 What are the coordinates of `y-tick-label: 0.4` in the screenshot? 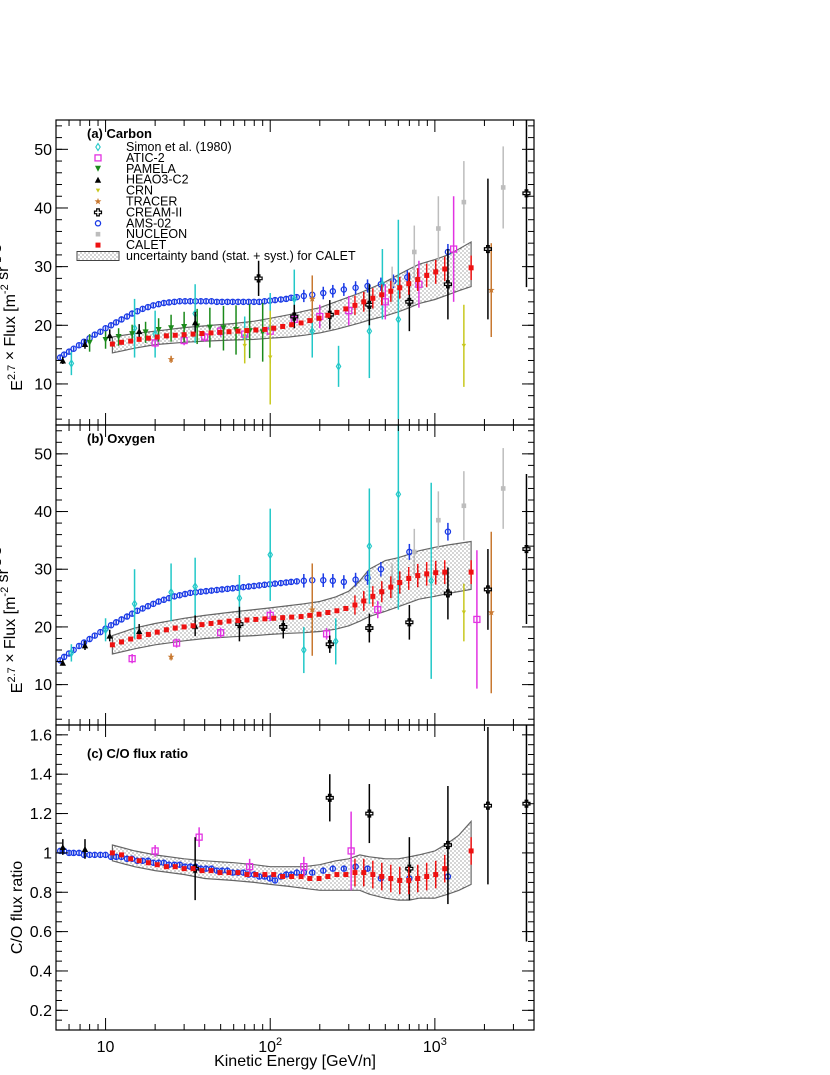 It's located at (41, 971).